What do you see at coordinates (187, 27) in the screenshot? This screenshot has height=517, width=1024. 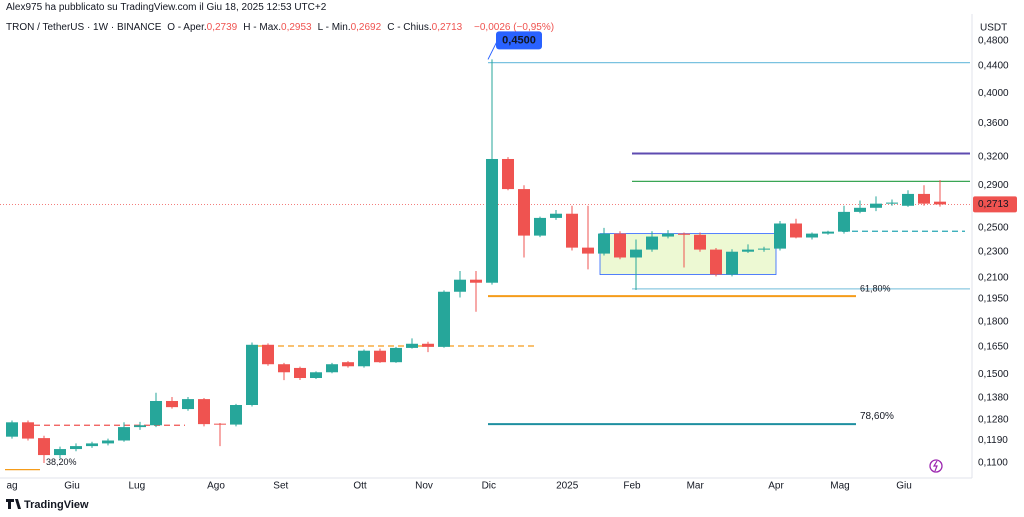 I see `legend-name: O - Aper.` at bounding box center [187, 27].